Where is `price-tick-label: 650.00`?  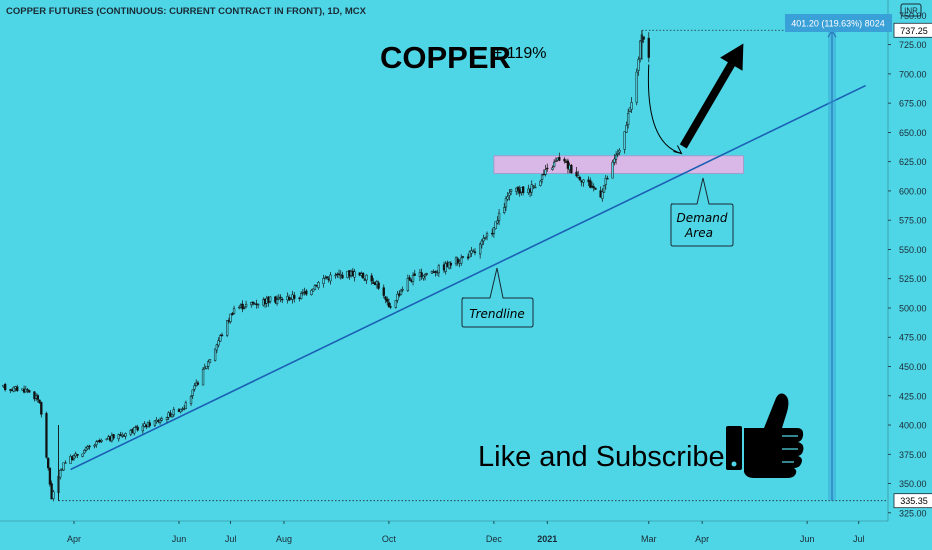 price-tick-label: 650.00 is located at coordinates (913, 133).